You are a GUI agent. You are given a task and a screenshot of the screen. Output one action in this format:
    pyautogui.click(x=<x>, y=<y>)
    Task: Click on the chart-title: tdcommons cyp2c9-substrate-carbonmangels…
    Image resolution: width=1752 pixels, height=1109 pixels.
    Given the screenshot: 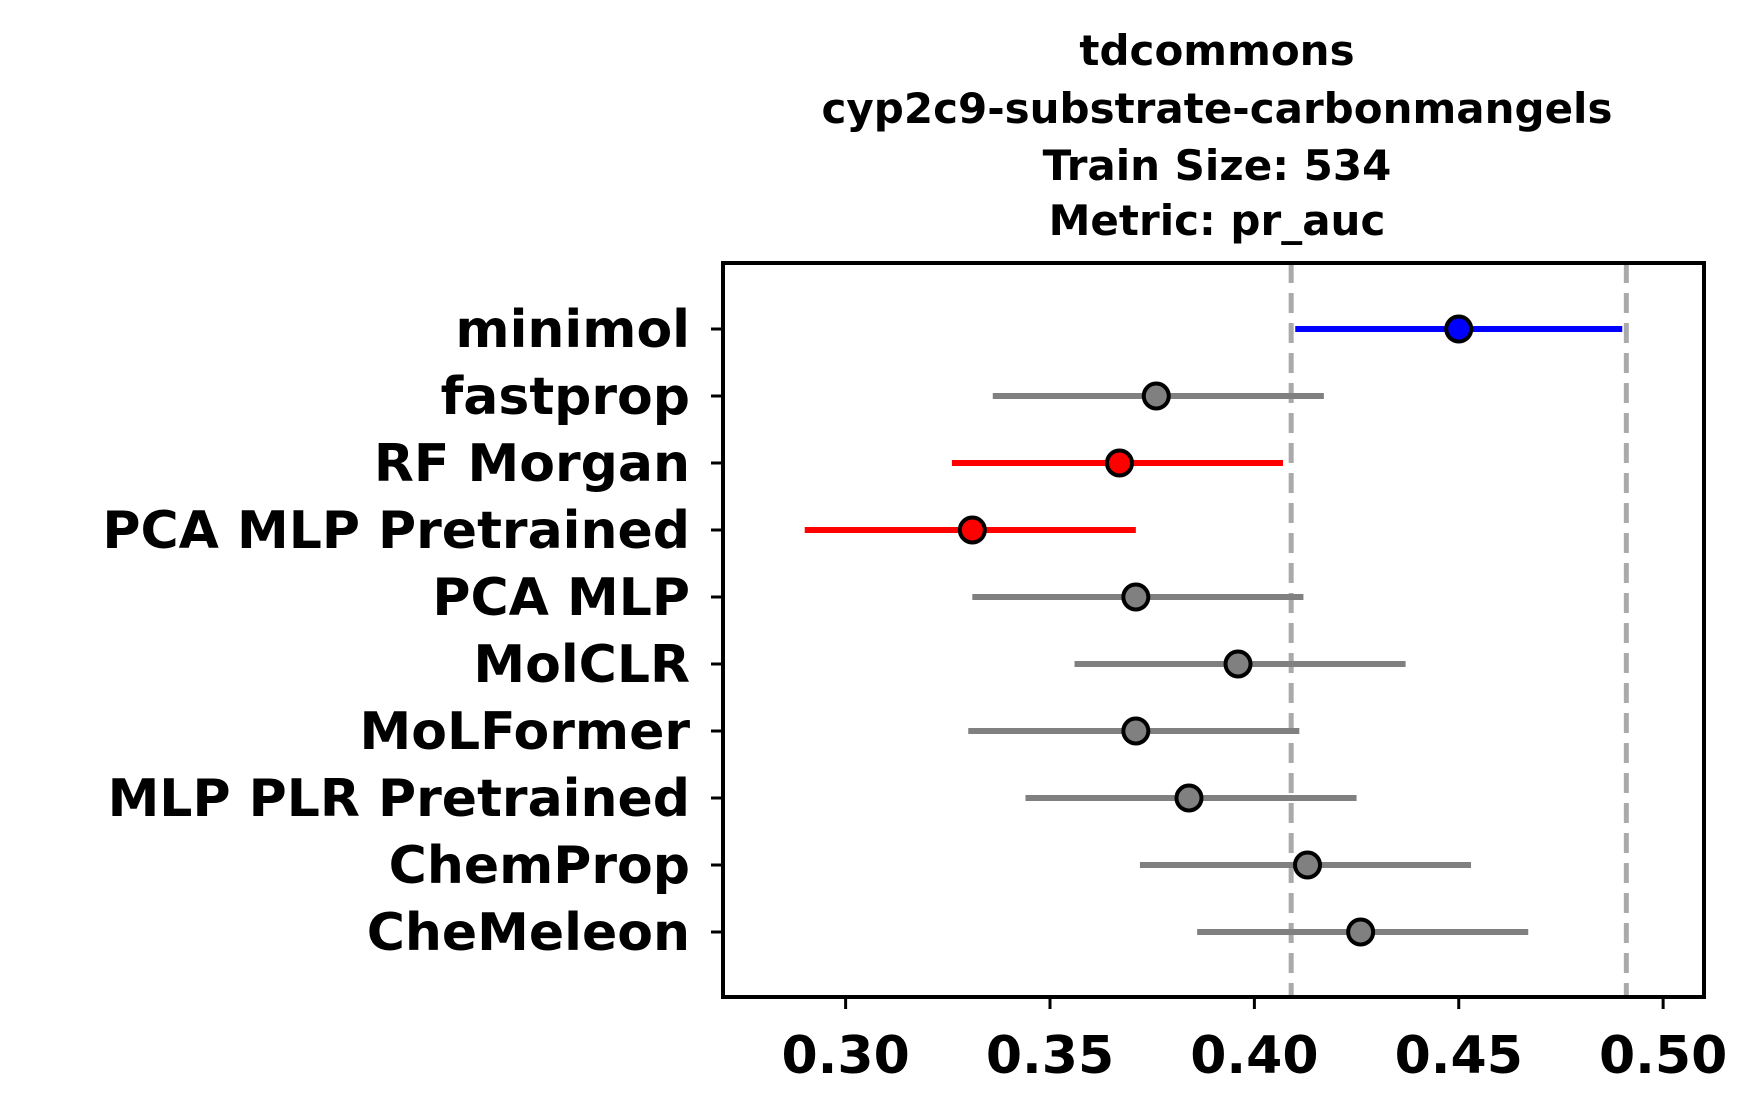 What is the action you would take?
    pyautogui.click(x=1217, y=135)
    